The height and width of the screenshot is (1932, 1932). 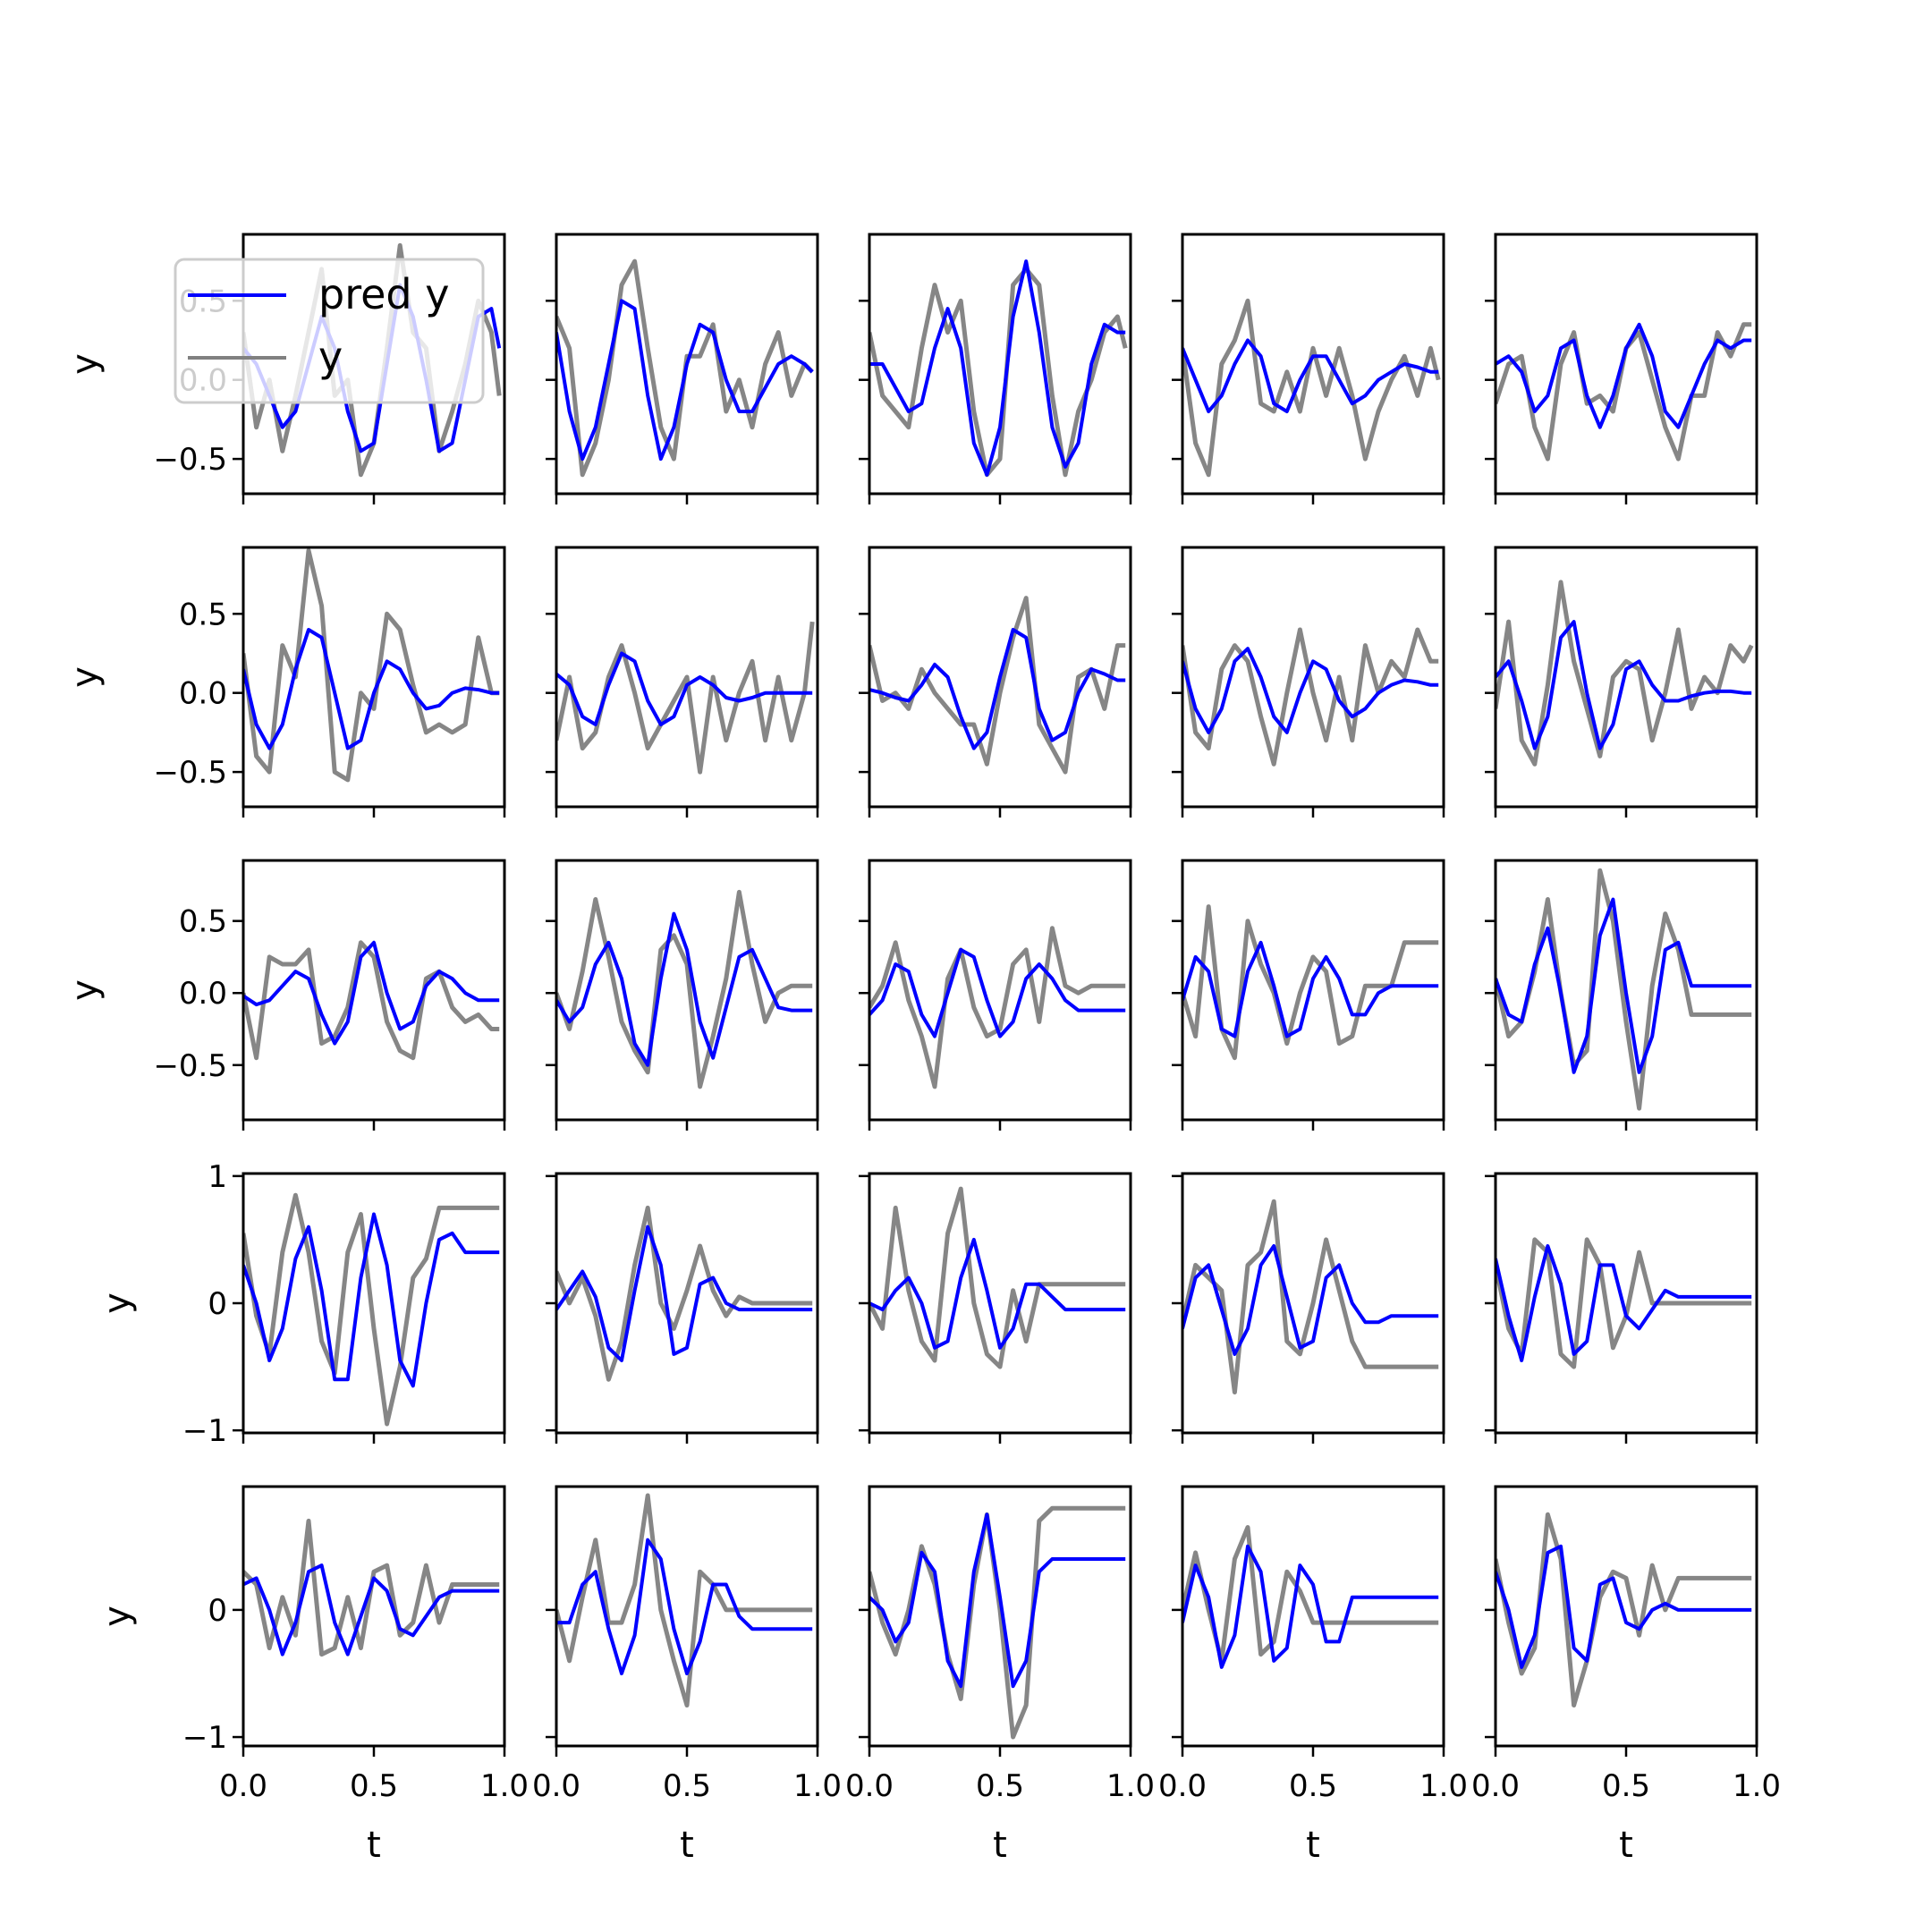 What do you see at coordinates (1626, 1675) in the screenshot?
I see `panel-r4-c4: 0.0 0.5 1.0 t` at bounding box center [1626, 1675].